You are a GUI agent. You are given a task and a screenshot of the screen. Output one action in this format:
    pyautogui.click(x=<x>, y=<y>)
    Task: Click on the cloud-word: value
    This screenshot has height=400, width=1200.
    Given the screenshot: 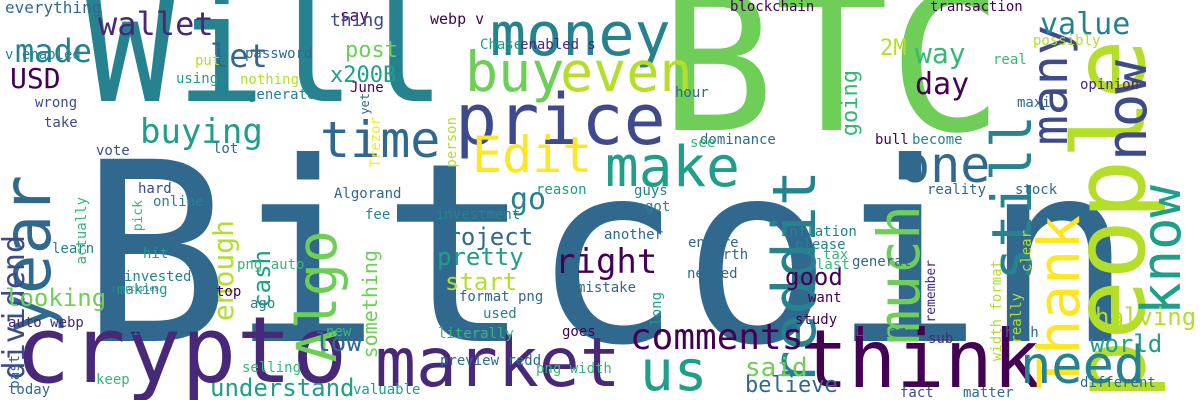 What is the action you would take?
    pyautogui.click(x=1085, y=24)
    